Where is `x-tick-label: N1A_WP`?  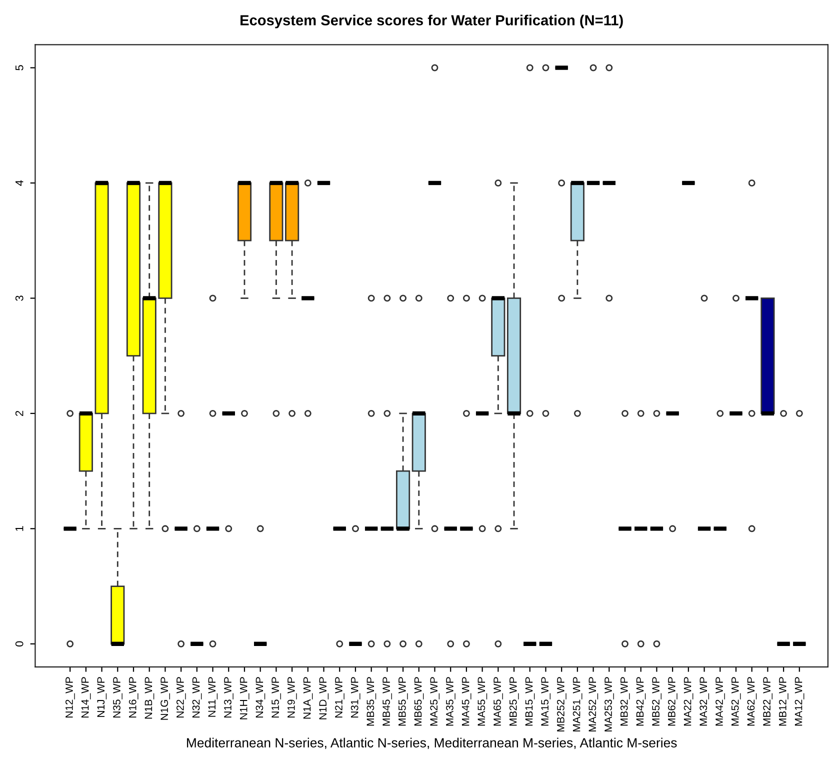 x-tick-label: N1A_WP is located at coordinates (308, 698).